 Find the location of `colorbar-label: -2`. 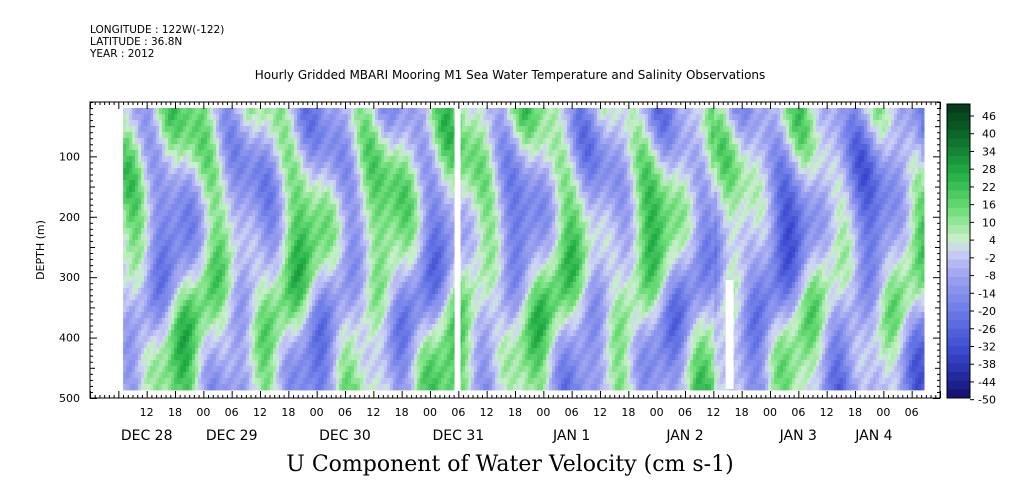

colorbar-label: -2 is located at coordinates (990, 258).